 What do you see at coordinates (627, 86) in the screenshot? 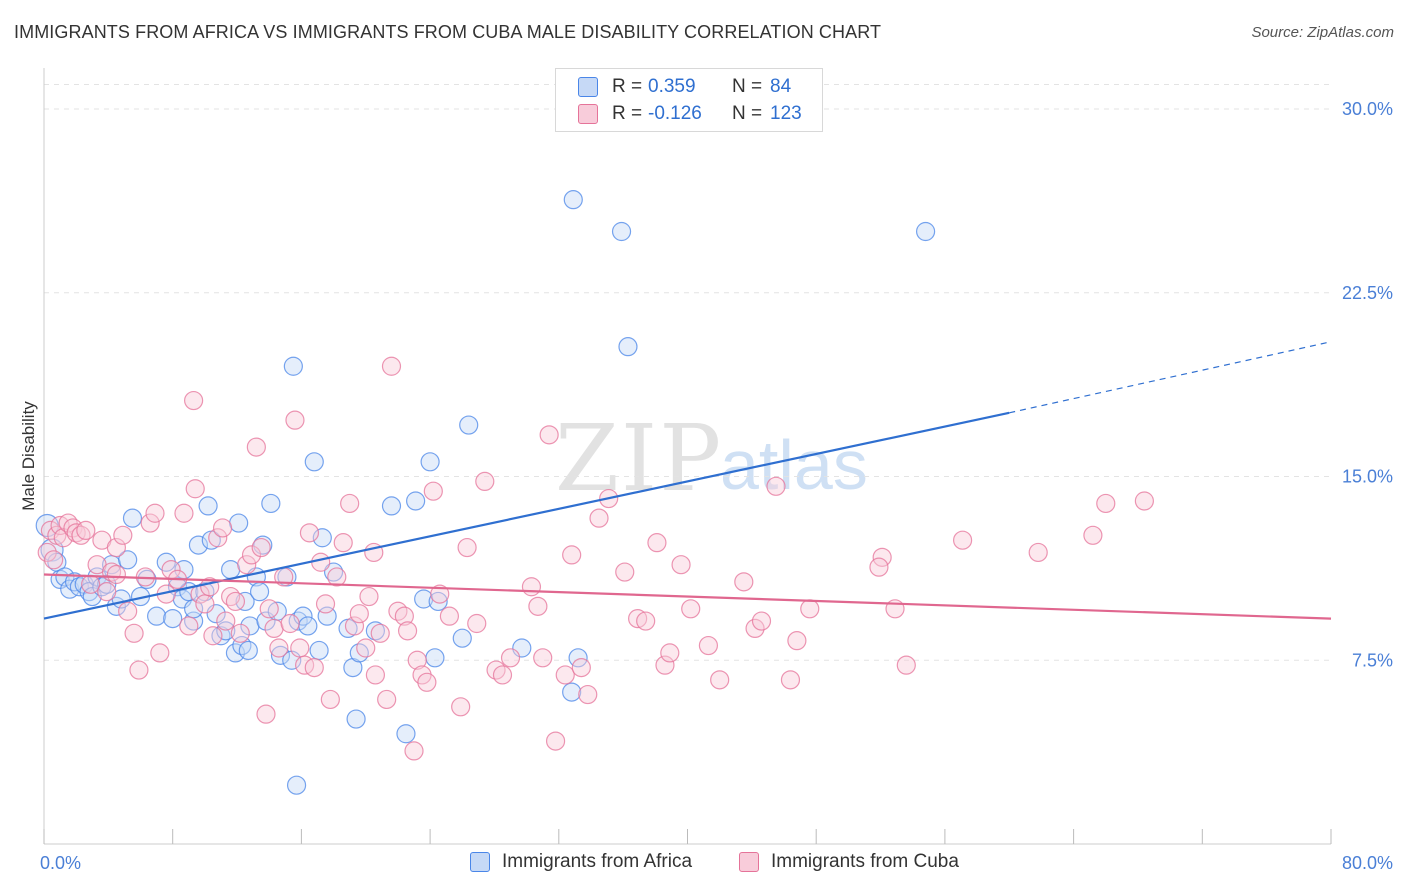
I see `legend-r-label: R =` at bounding box center [627, 86].